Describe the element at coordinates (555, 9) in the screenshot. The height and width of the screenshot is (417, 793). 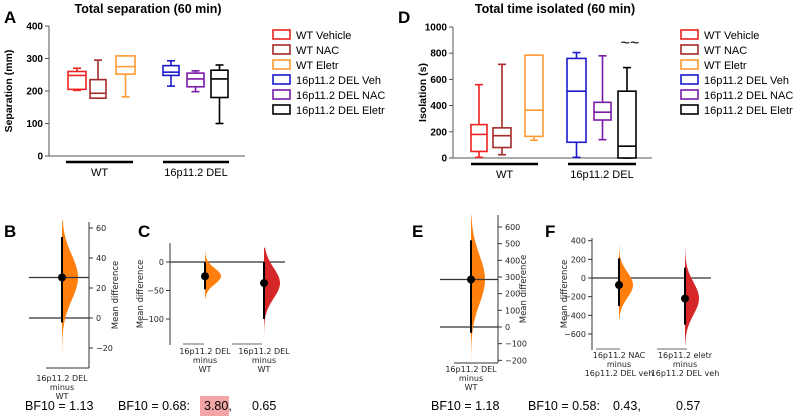
I see `chart-title: Total time isolated (60 min)` at that location.